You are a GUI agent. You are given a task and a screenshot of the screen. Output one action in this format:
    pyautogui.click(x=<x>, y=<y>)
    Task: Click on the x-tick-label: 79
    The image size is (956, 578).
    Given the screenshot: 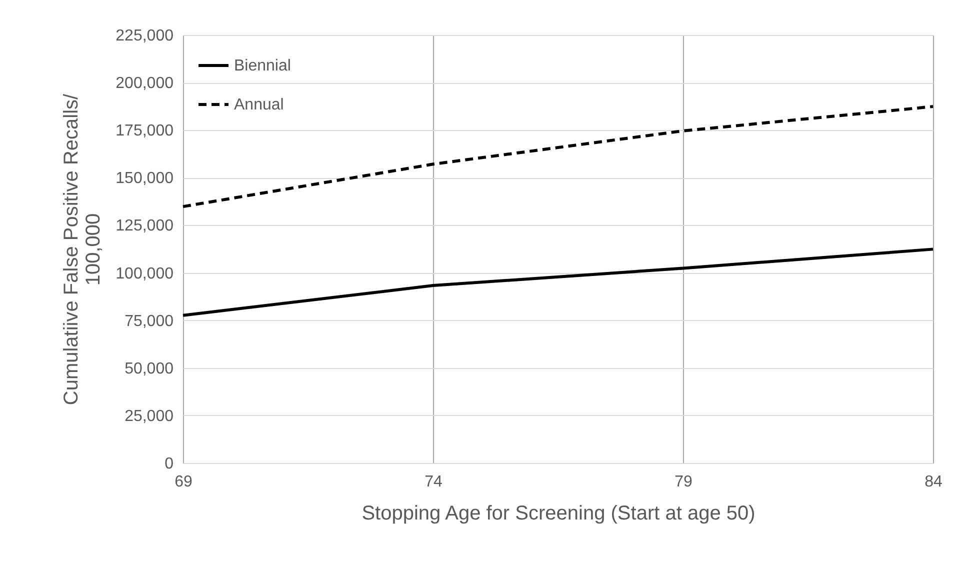 What is the action you would take?
    pyautogui.click(x=683, y=482)
    